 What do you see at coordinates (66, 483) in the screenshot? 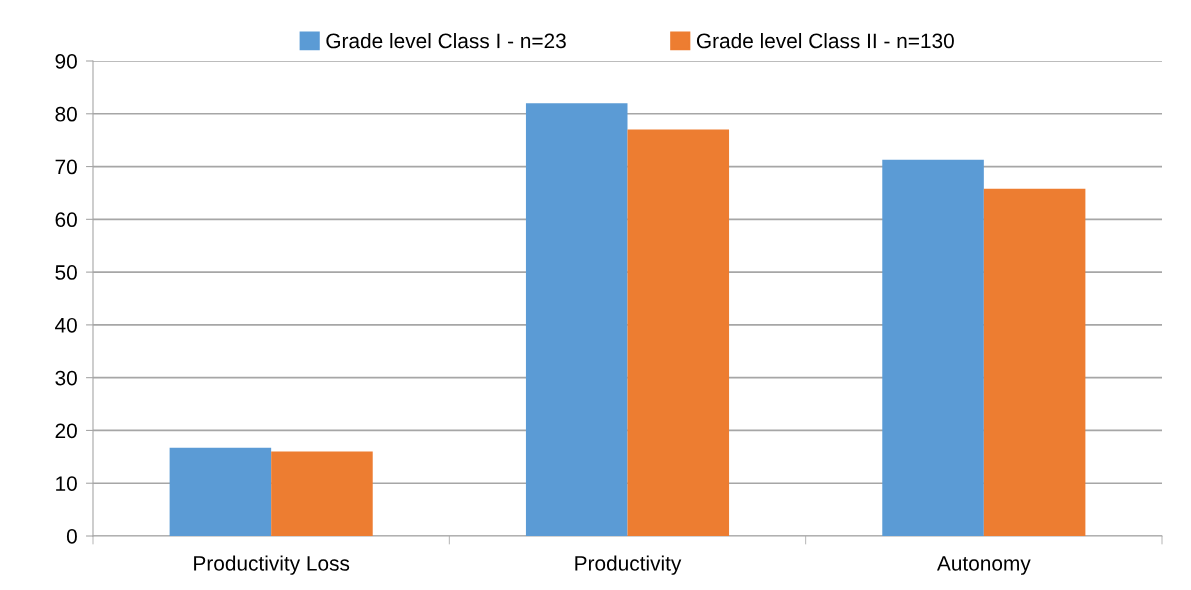
I see `y-tick-label: 10` at bounding box center [66, 483].